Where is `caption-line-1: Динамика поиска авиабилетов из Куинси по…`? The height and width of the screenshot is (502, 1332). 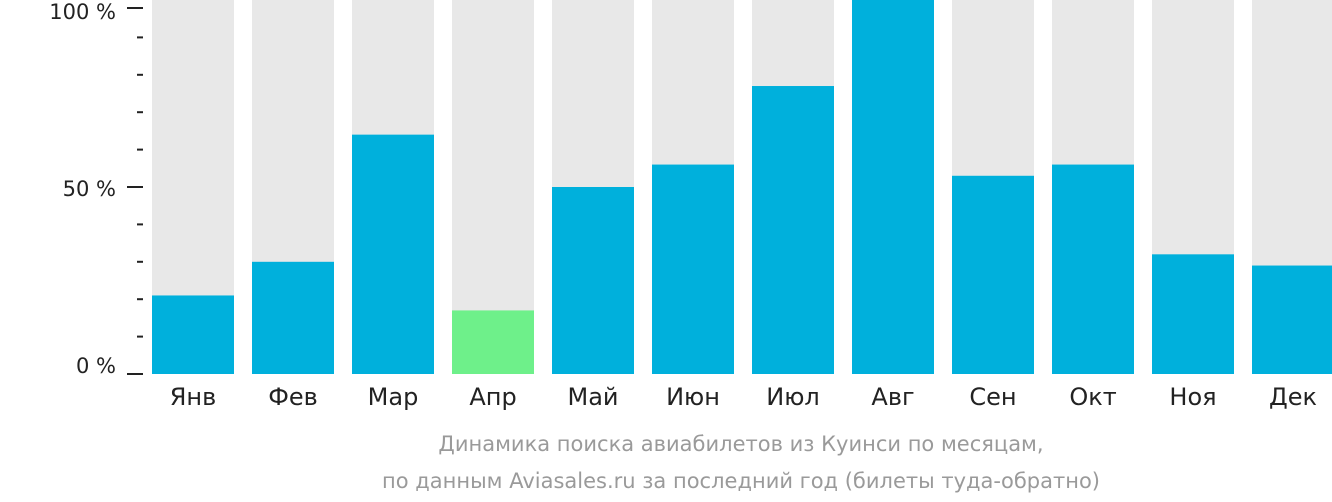
caption-line-1: Динамика поиска авиабилетов из Куинси по… is located at coordinates (740, 444).